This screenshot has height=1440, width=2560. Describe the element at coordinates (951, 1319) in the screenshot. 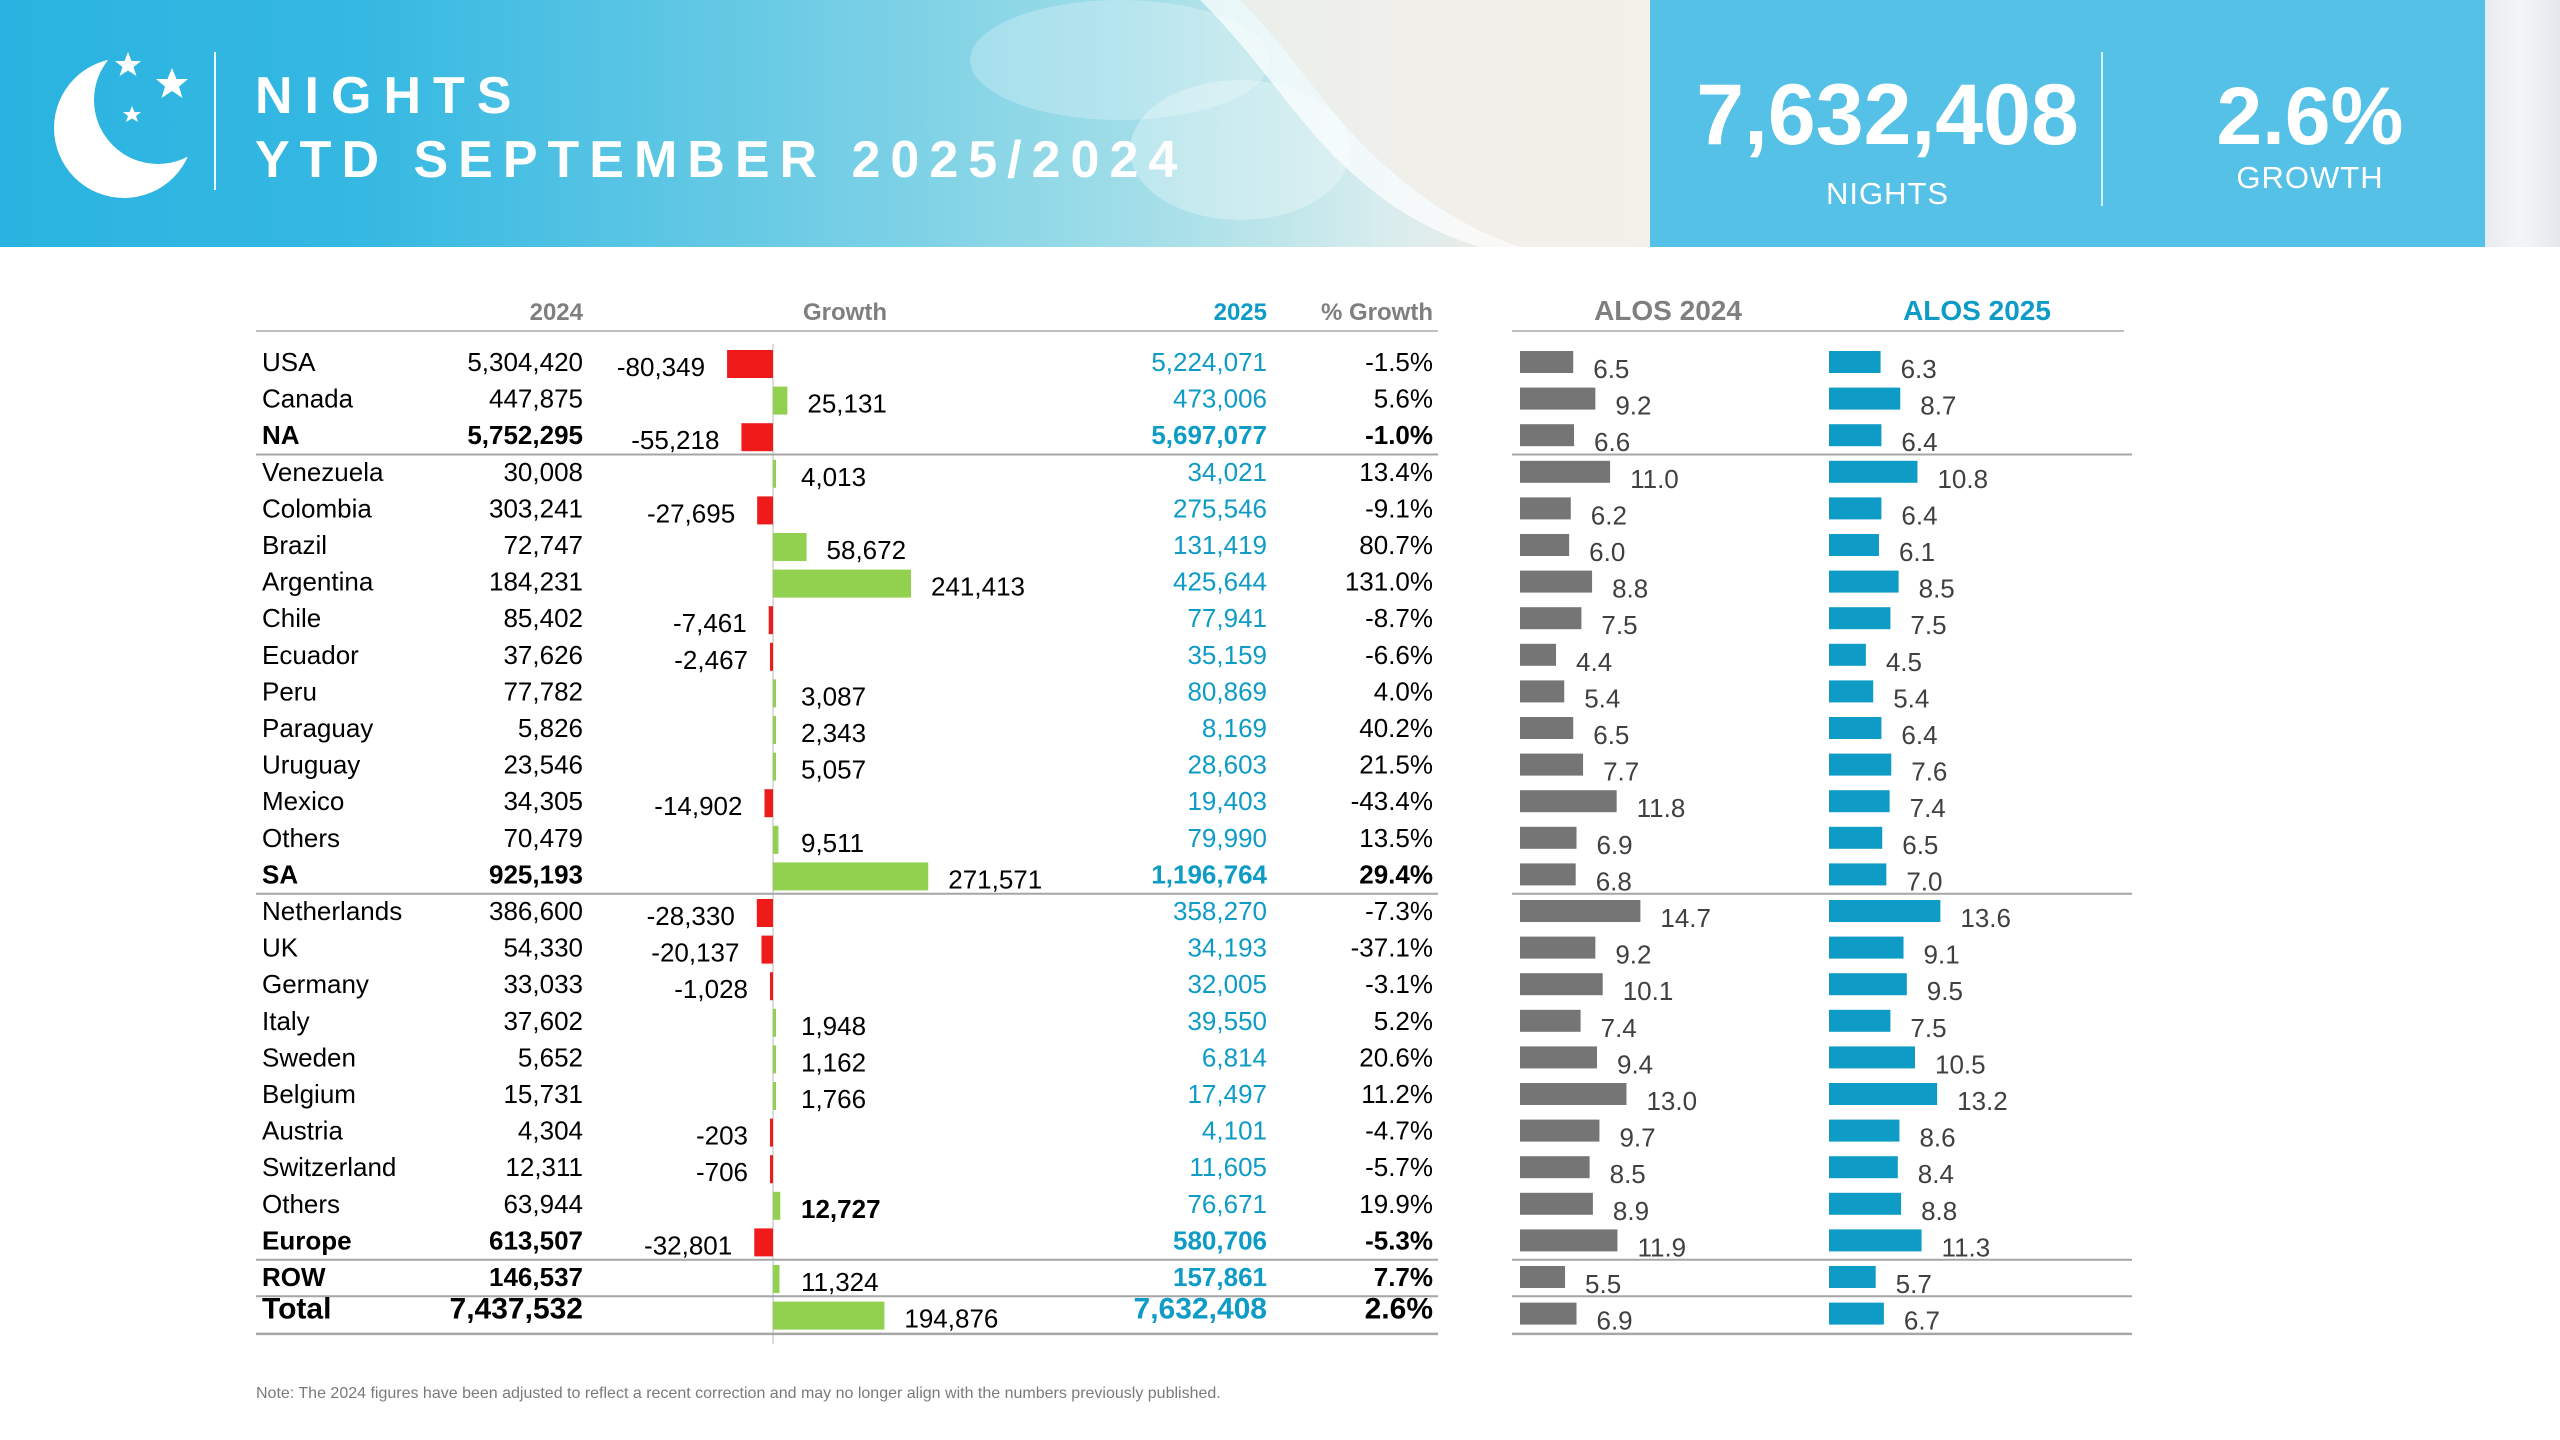

I see `growth-label: 194,876` at that location.